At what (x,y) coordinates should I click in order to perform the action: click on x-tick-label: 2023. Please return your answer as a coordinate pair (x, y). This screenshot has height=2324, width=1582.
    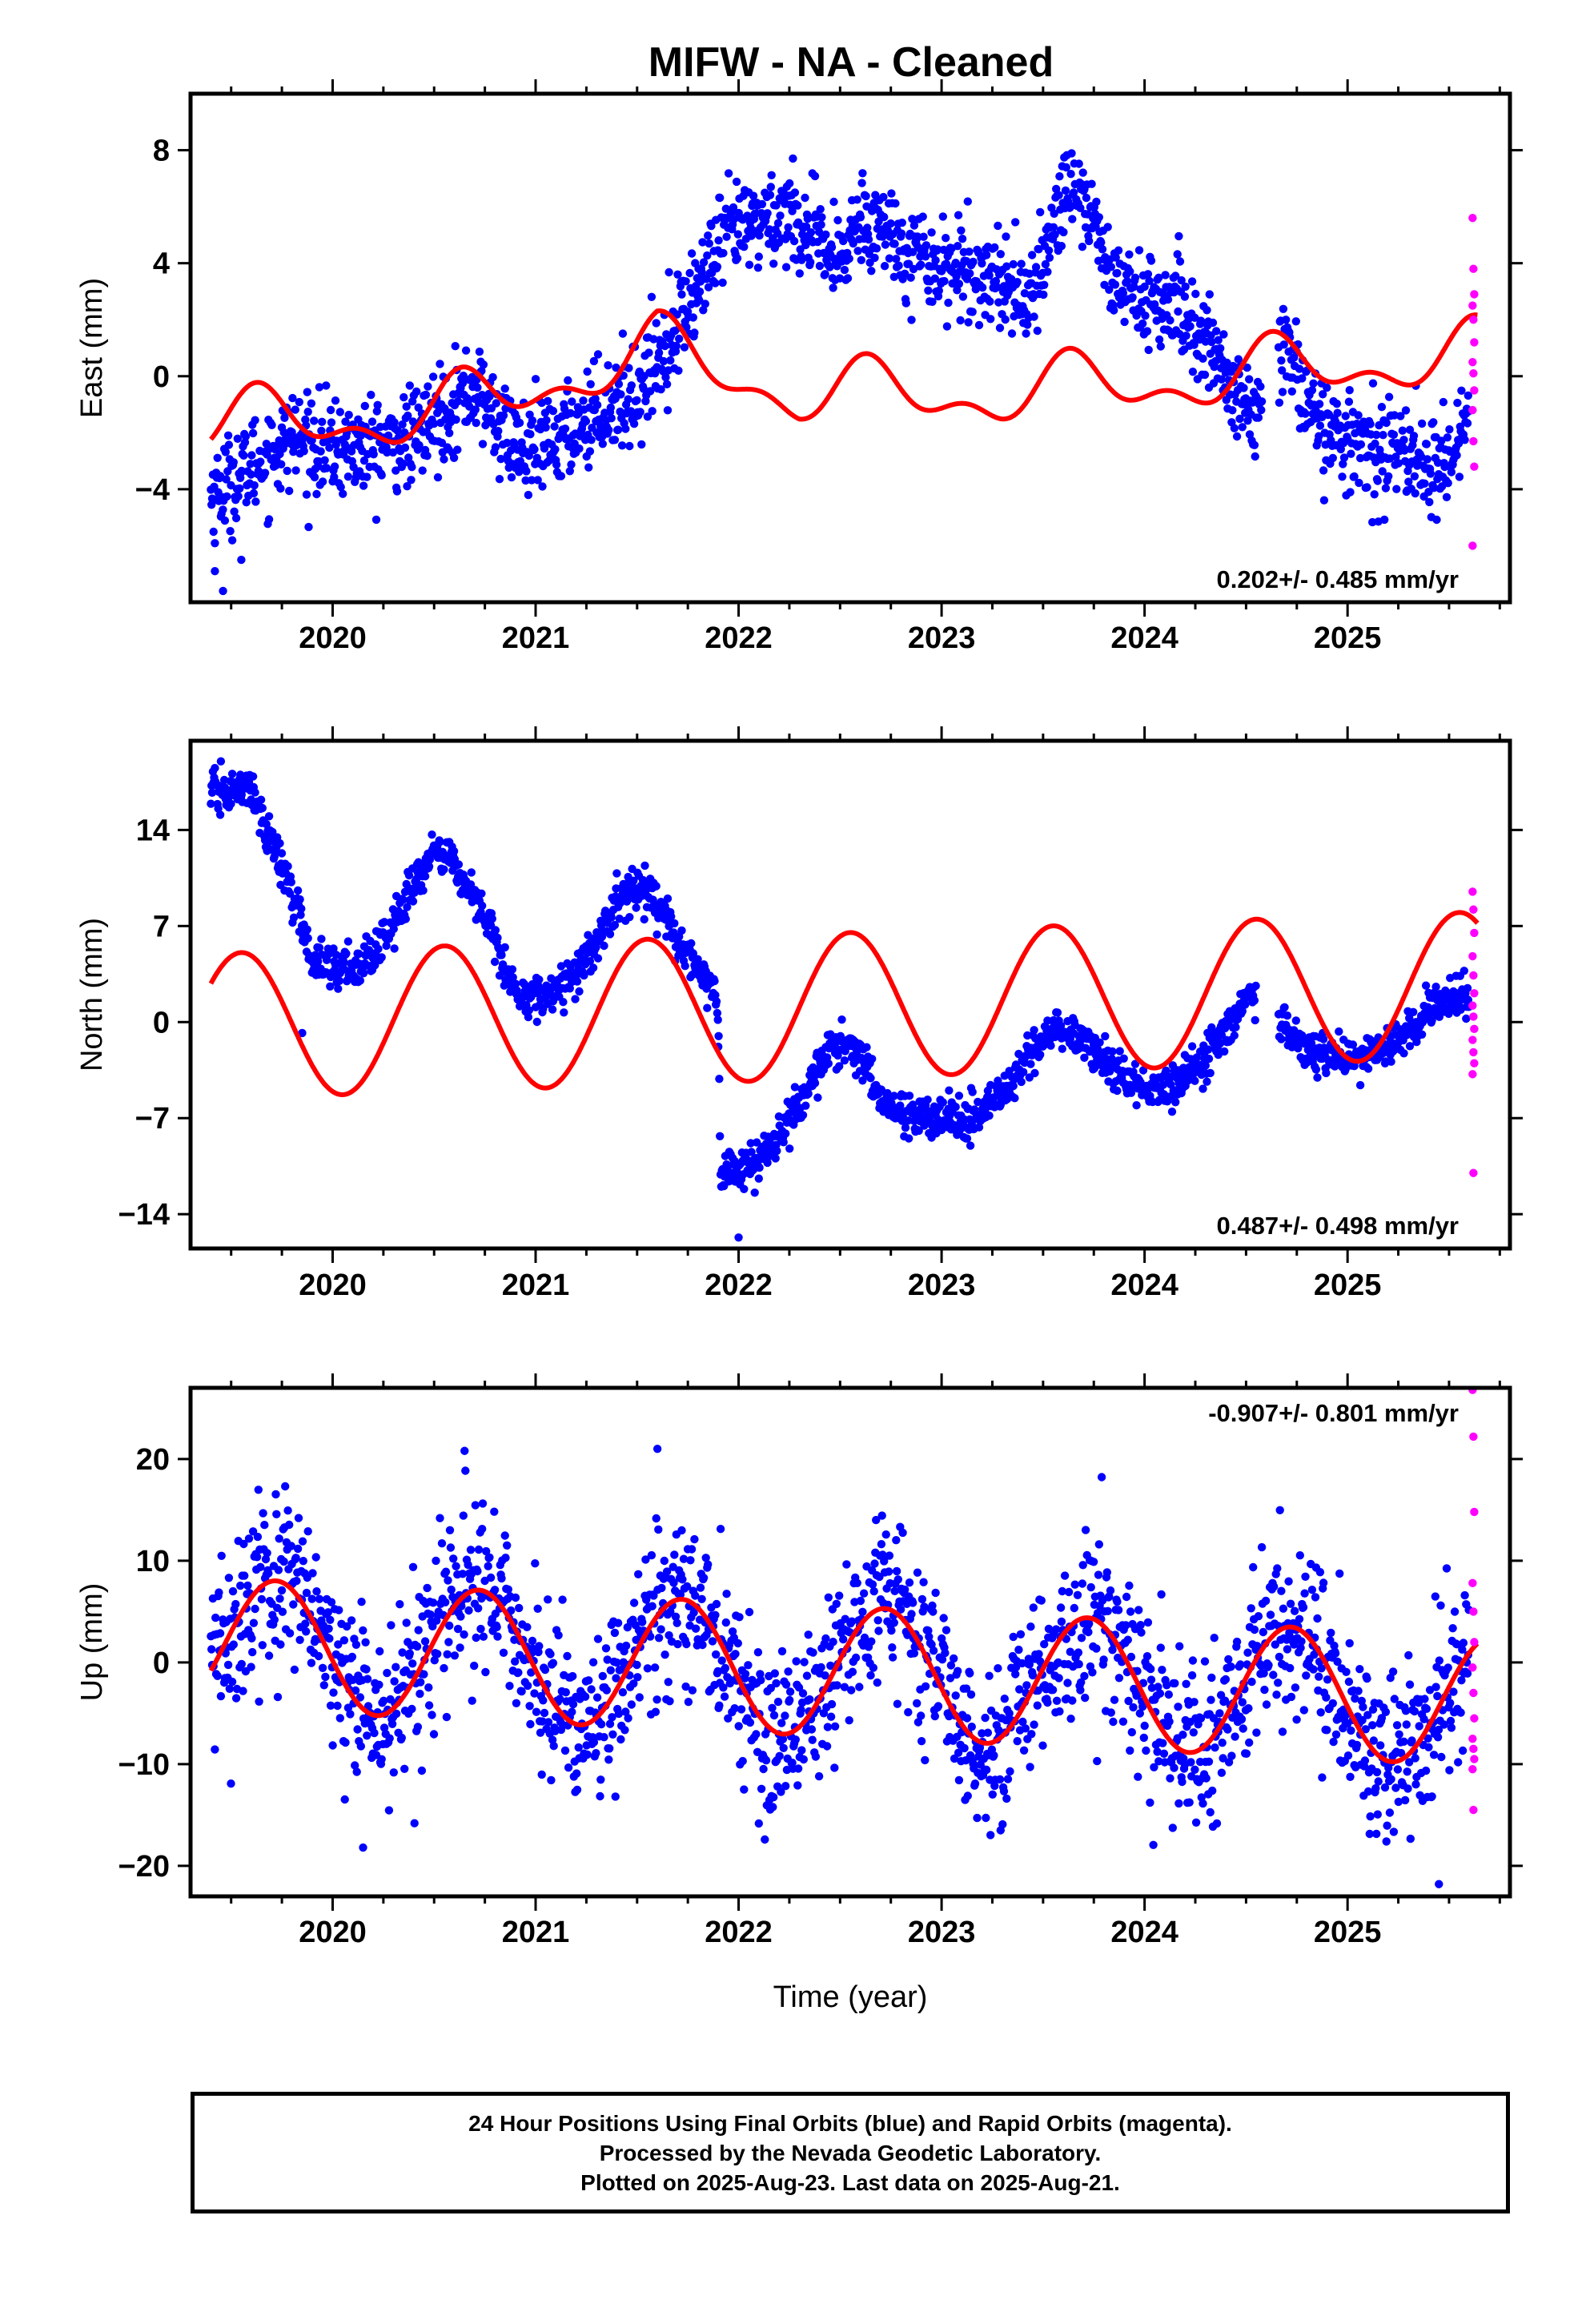
    Looking at the image, I should click on (942, 1285).